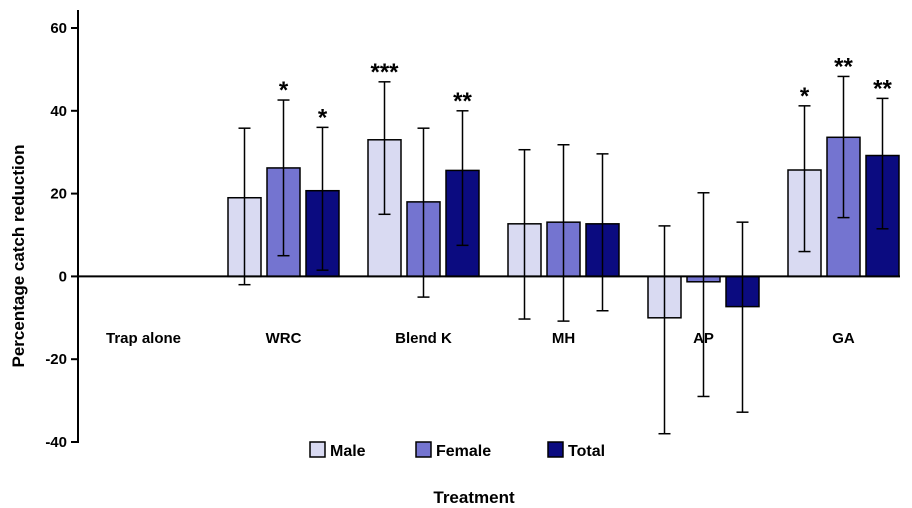  I want to click on y-tick-label: -40, so click(56, 442).